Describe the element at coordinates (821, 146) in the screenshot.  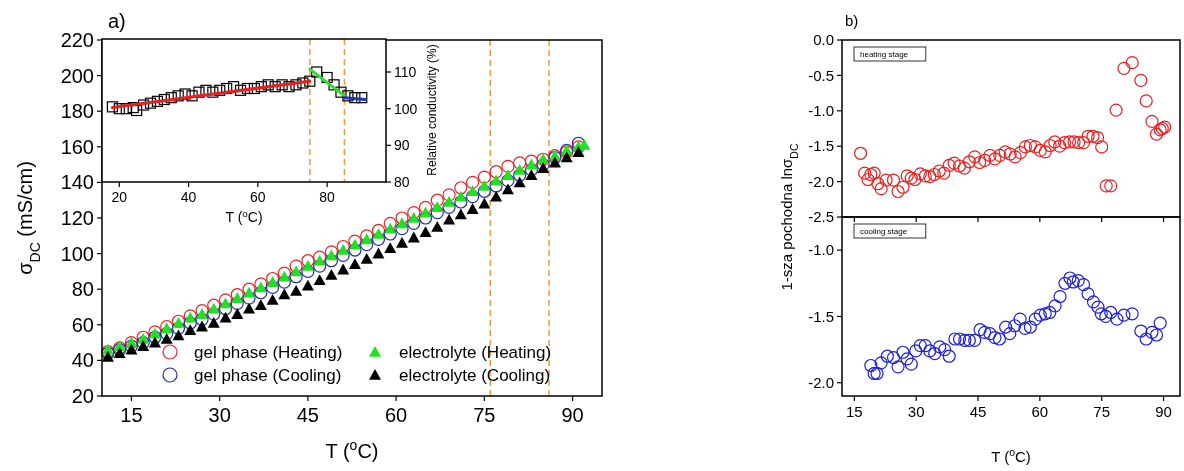
I see `y-tick-label: -1.5` at that location.